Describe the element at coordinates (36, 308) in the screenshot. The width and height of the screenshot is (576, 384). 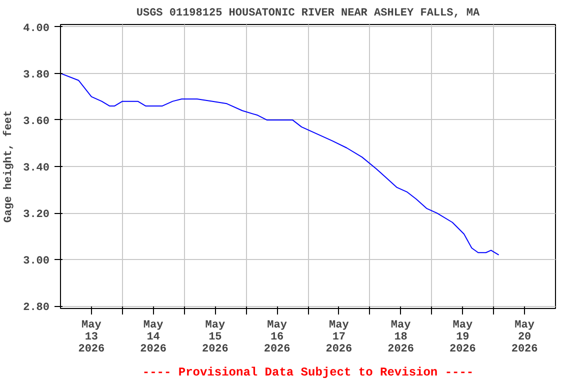
I see `y-tick-label: 2.80` at that location.